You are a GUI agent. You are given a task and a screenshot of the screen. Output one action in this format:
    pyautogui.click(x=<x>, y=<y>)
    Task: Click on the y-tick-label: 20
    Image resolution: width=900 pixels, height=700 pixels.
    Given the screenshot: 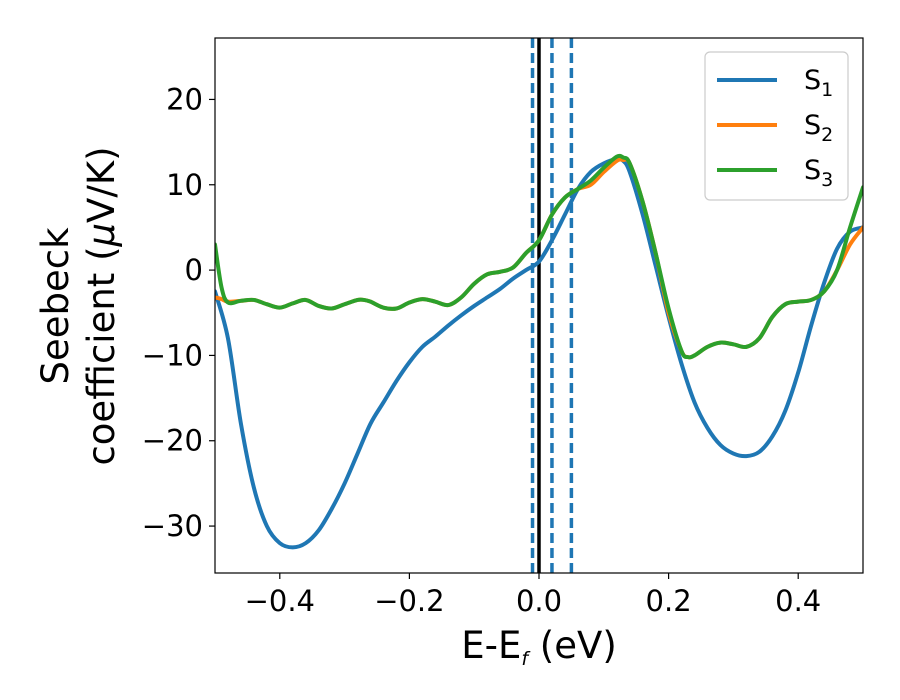 What is the action you would take?
    pyautogui.click(x=184, y=99)
    